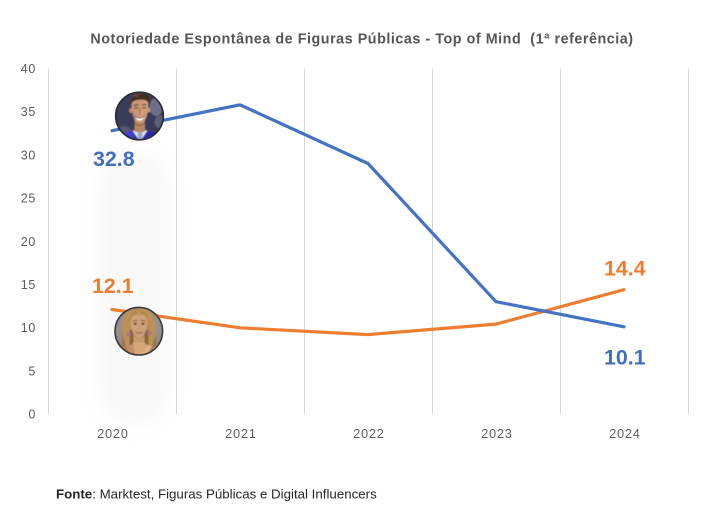 The image size is (704, 509). What do you see at coordinates (28, 112) in the screenshot?
I see `svg-text: 35` at bounding box center [28, 112].